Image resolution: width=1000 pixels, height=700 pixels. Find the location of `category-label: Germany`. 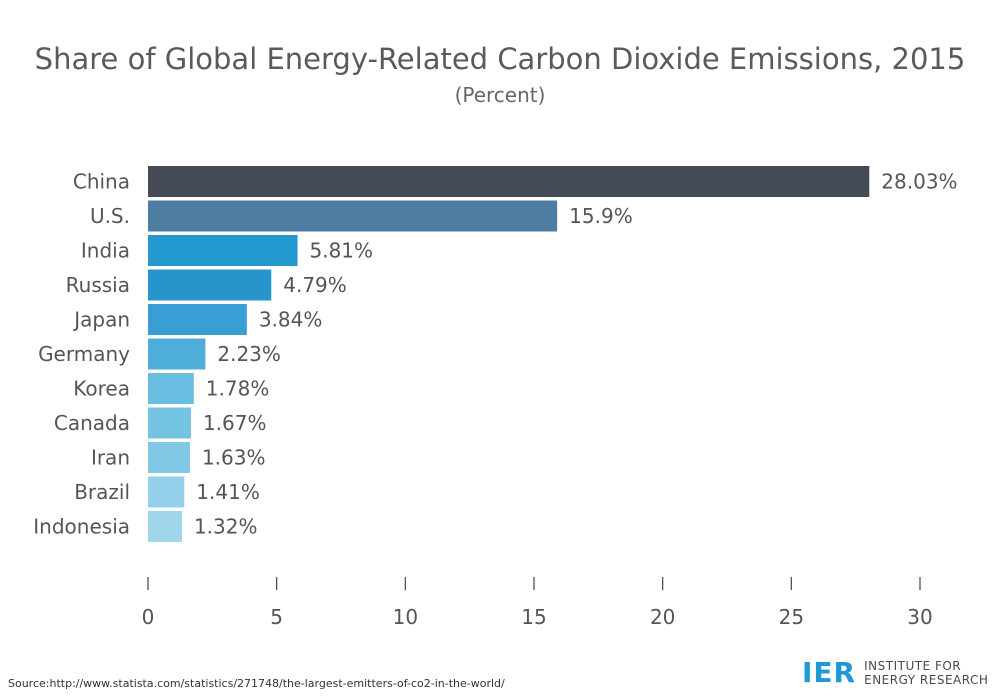

category-label: Germany is located at coordinates (84, 354).